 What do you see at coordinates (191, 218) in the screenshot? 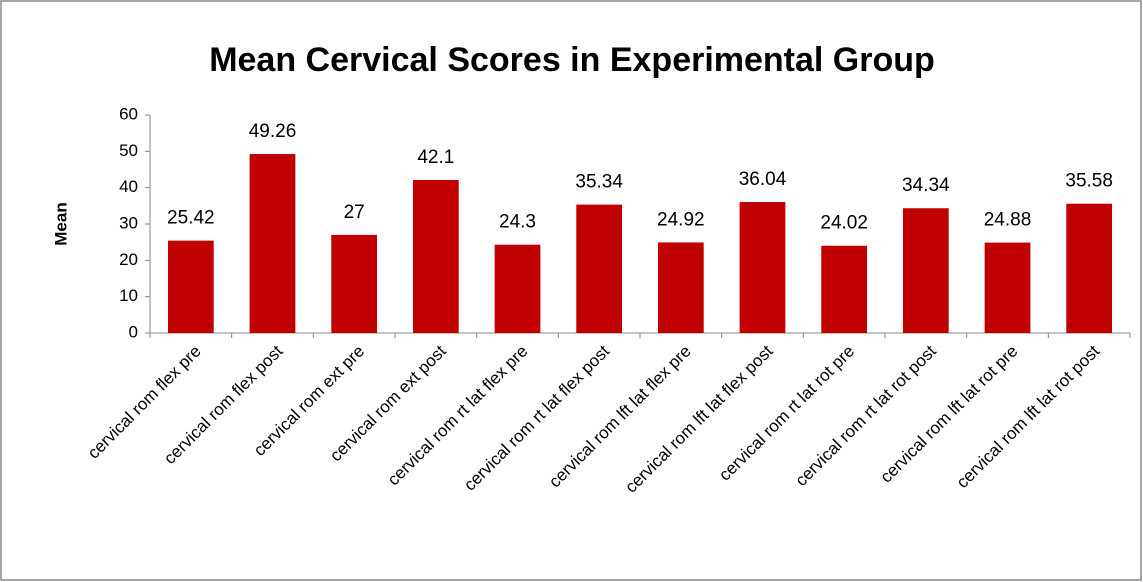
I see `value-label: 25.42` at bounding box center [191, 218].